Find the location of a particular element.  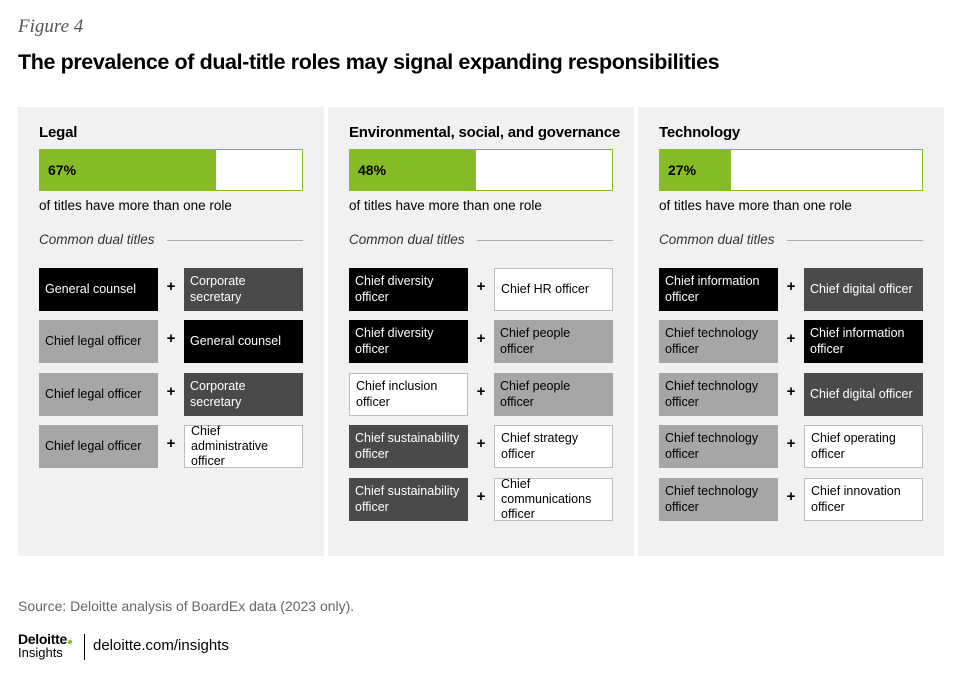

figure-label: Figure 4 is located at coordinates (51, 26).